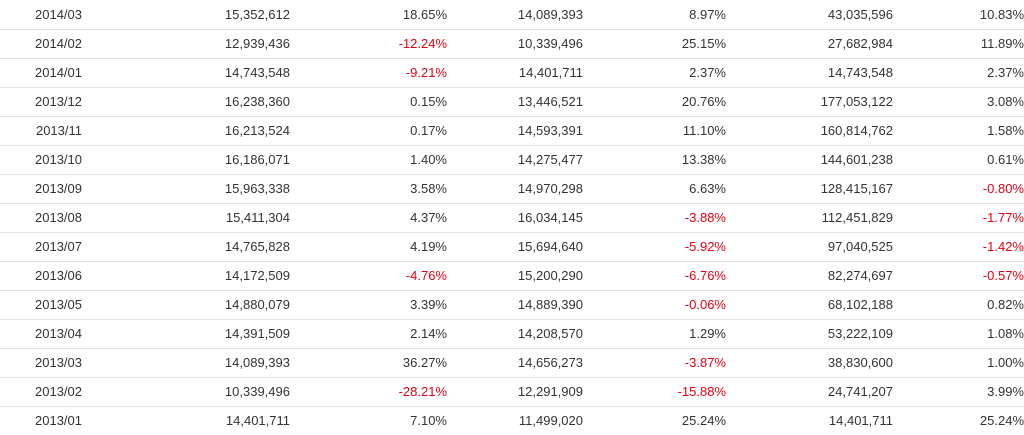 The image size is (1024, 435). I want to click on value-cell: 16,213,524, so click(257, 130).